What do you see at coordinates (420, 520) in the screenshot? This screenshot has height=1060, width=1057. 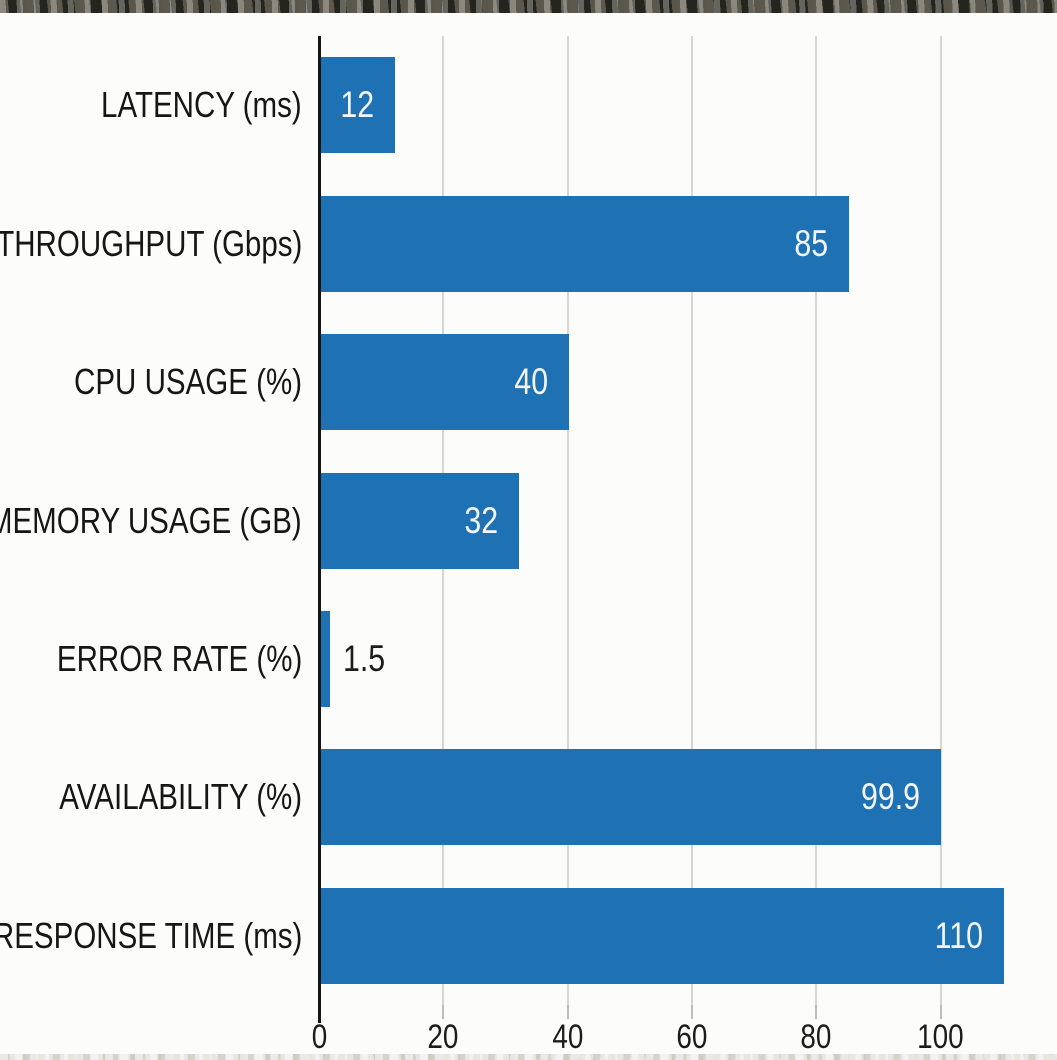 I see `bar: 32` at bounding box center [420, 520].